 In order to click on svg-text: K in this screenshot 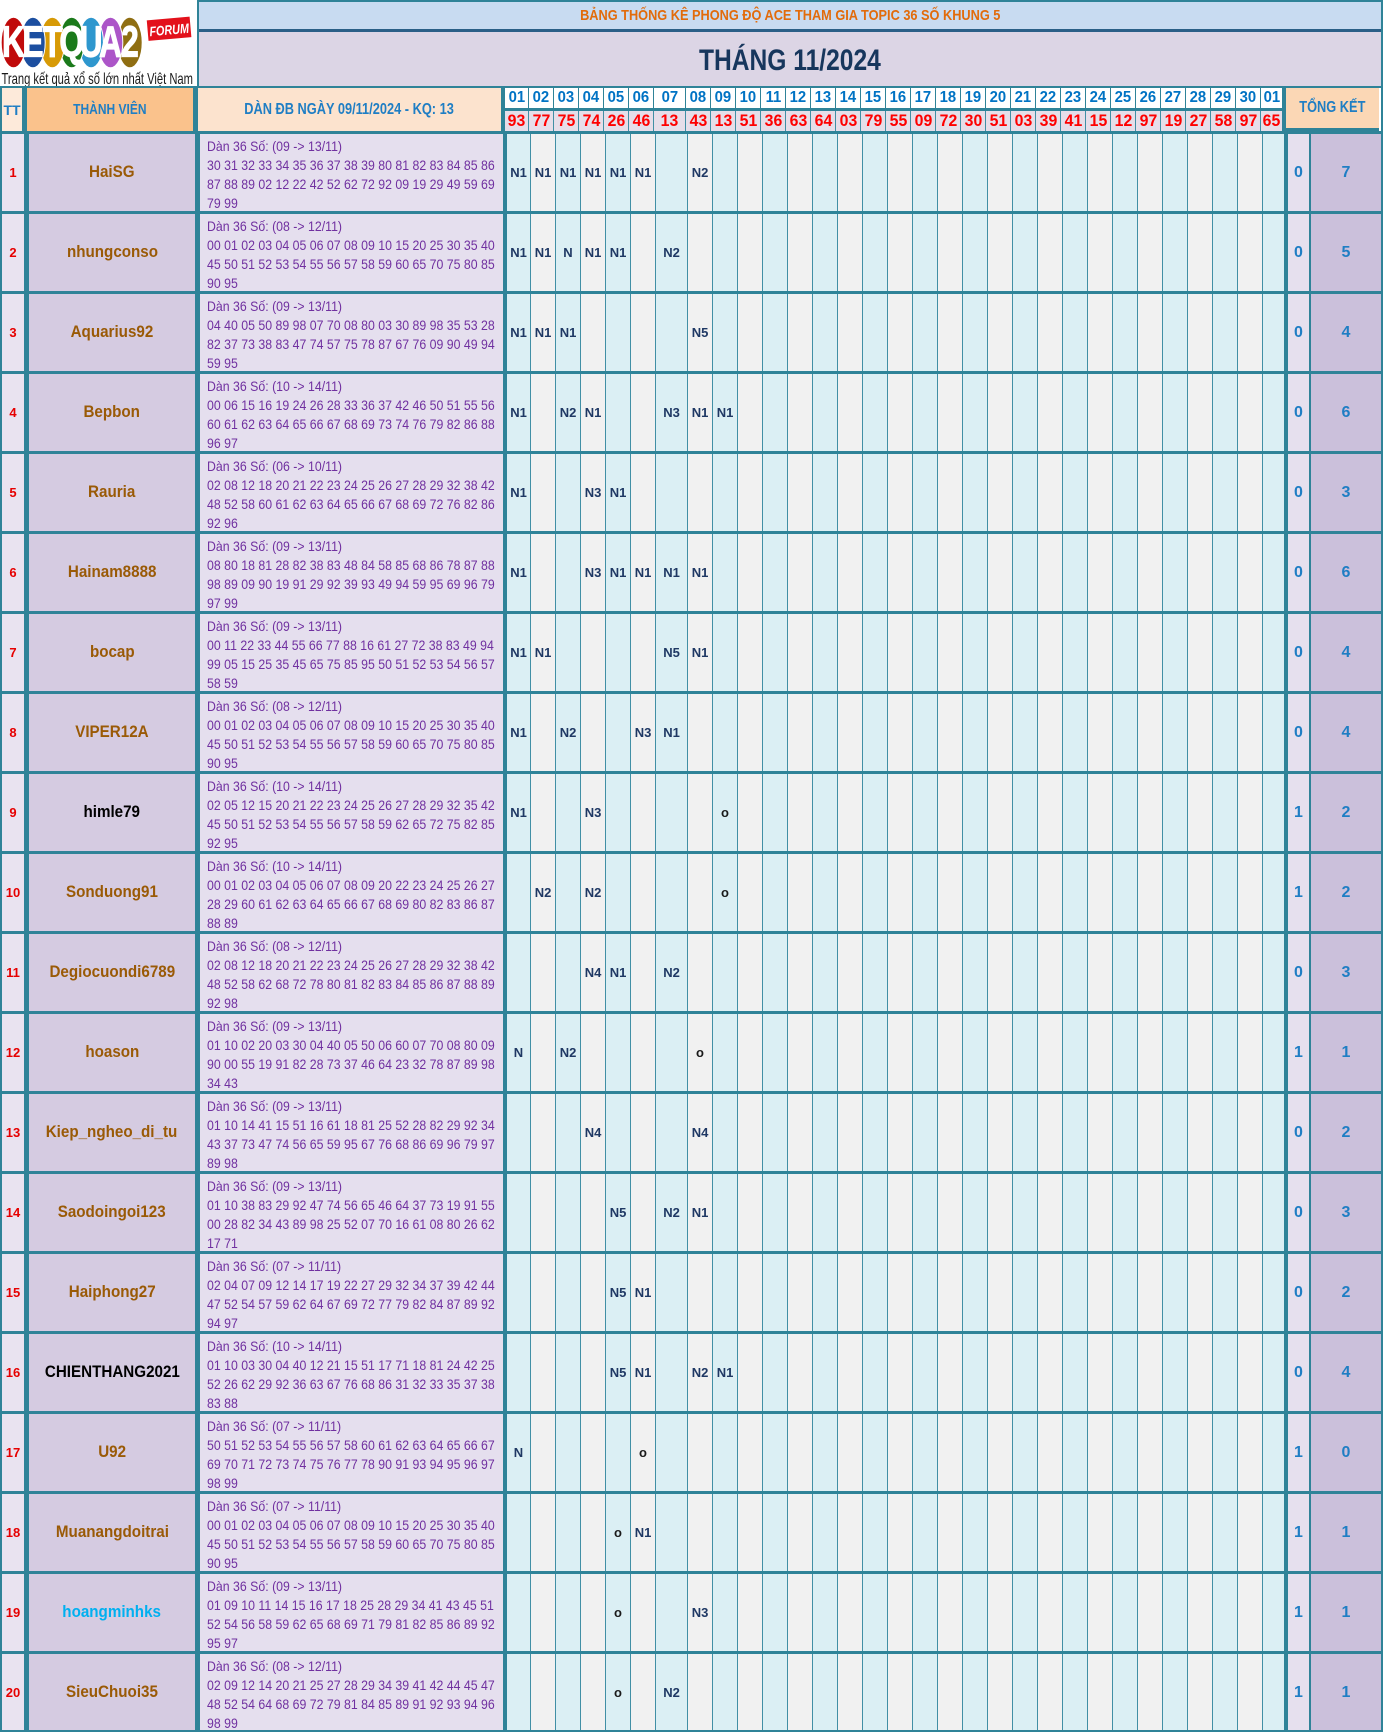, I will do `click(13, 41)`.